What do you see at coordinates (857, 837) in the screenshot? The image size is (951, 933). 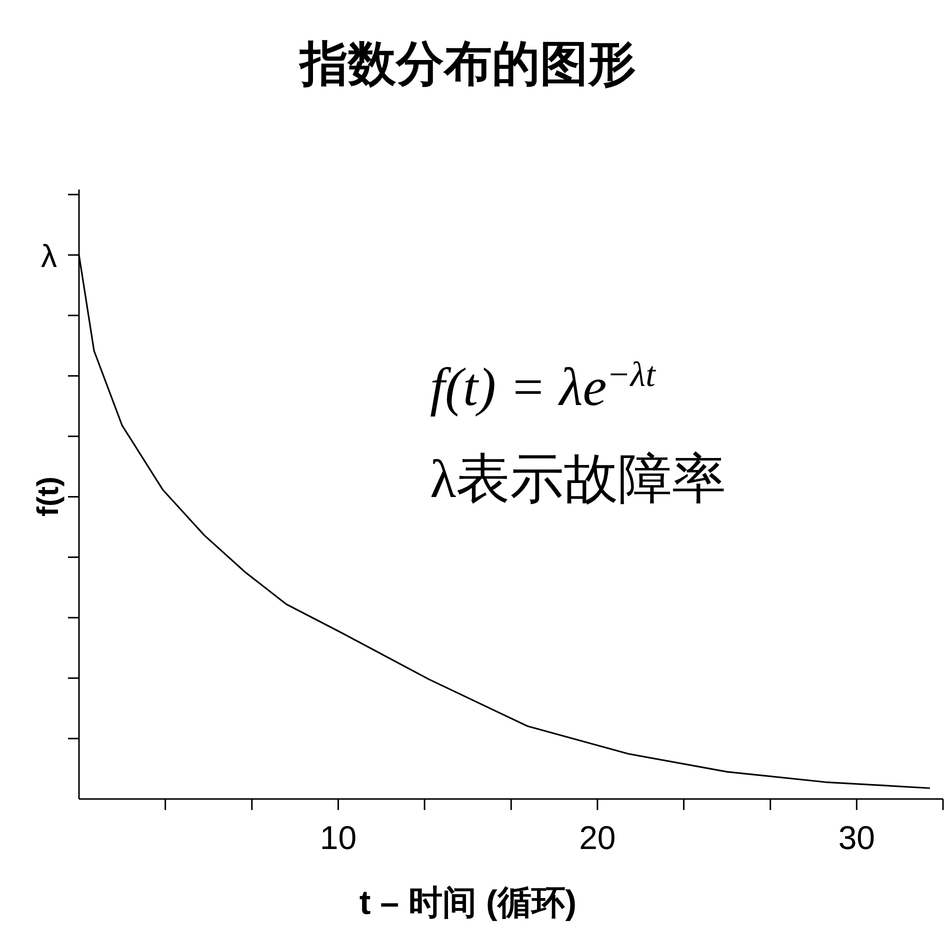 I see `x-tick-label: 30` at bounding box center [857, 837].